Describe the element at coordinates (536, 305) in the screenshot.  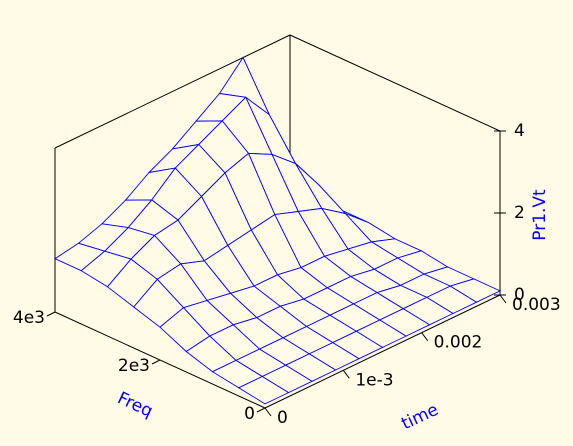
I see `x-tick-label: 0.003` at that location.